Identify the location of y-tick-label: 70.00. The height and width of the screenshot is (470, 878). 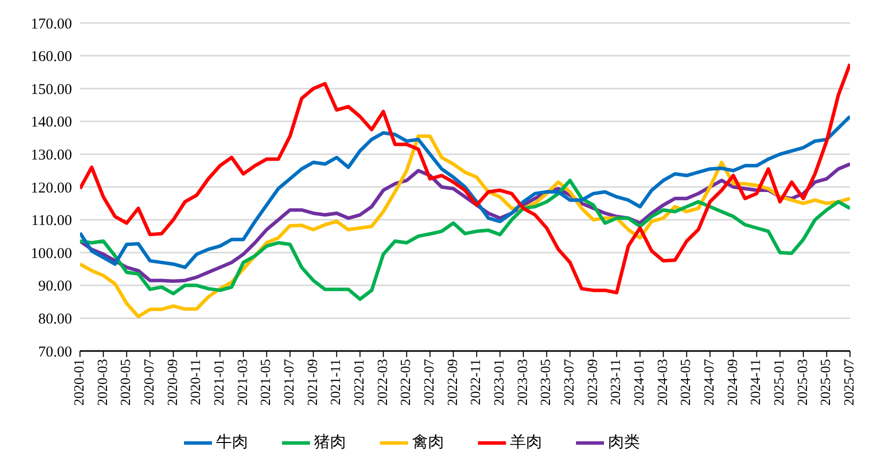
(55, 352).